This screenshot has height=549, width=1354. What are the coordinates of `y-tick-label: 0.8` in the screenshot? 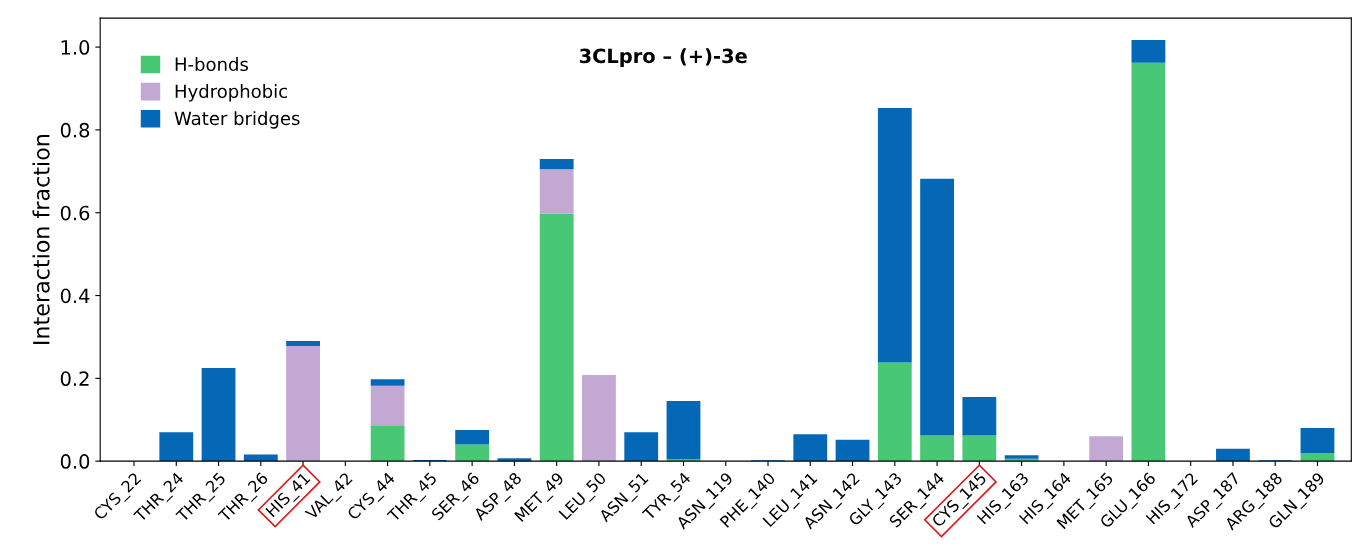 It's located at (75, 130).